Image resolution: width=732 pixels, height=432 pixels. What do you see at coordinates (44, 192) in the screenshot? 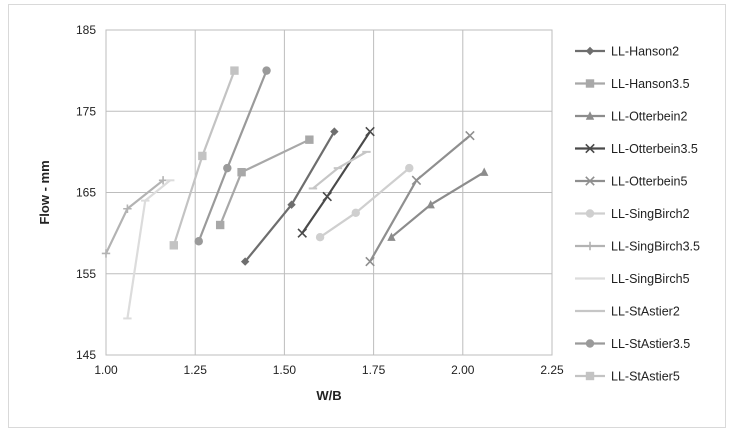
I see `y-axis-title: Flow - mm` at bounding box center [44, 192].